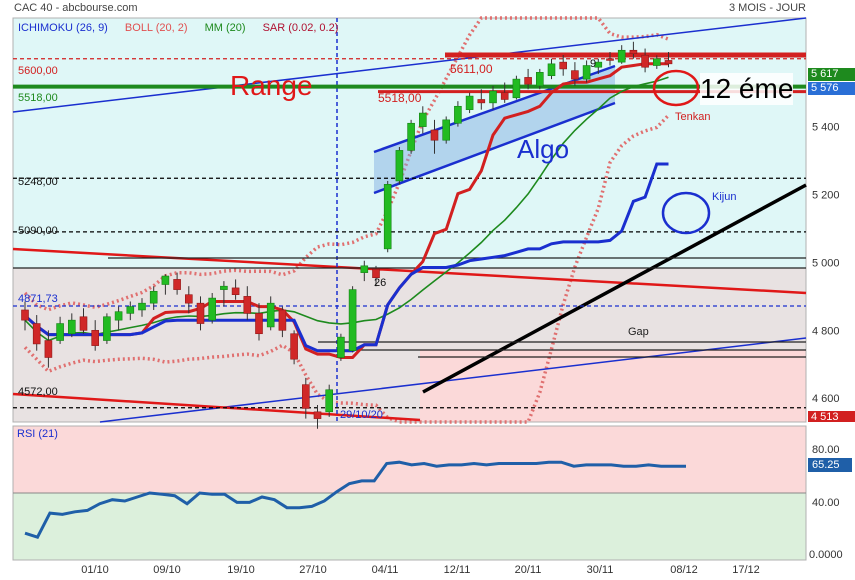 The width and height of the screenshot is (855, 580). Describe the element at coordinates (684, 570) in the screenshot. I see `x-tick-label: 08/12` at that location.